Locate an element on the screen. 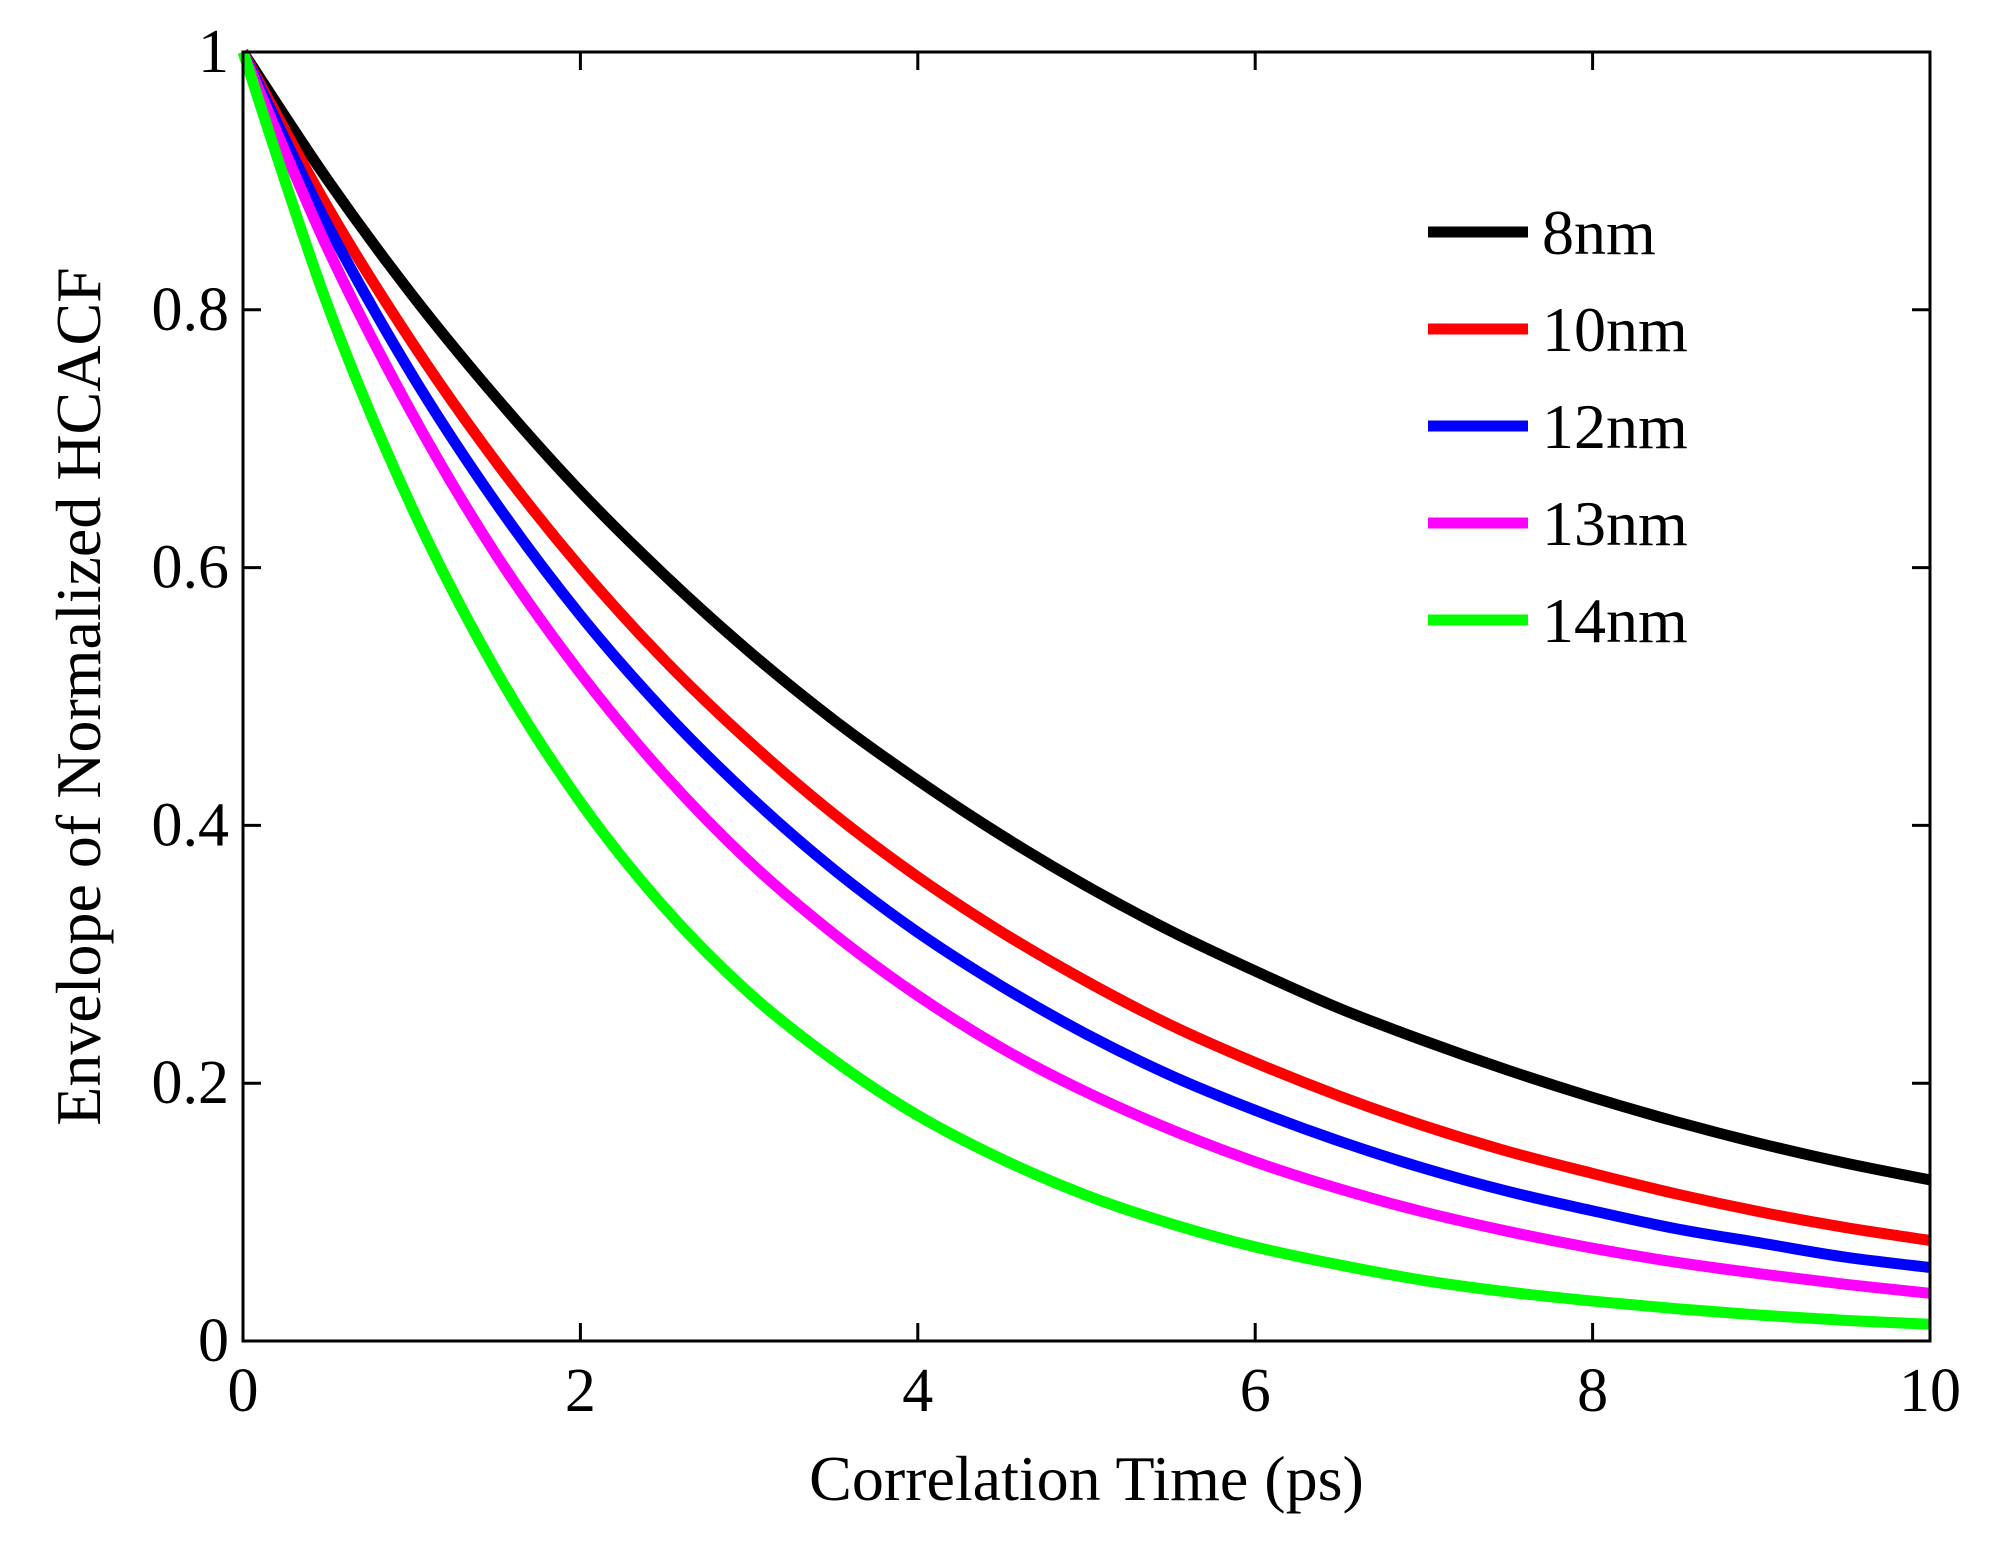 The image size is (1991, 1544). x-tick-label: 2 is located at coordinates (580, 1391).